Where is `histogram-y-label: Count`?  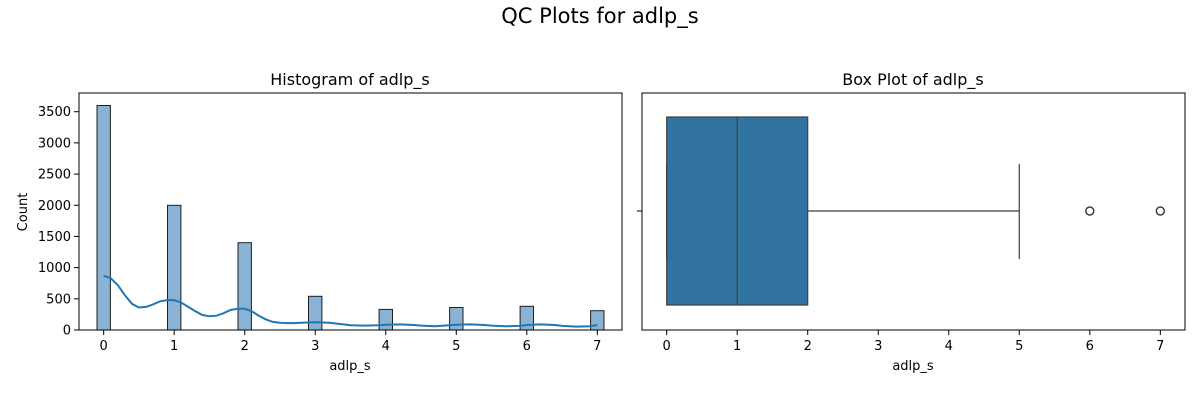
histogram-y-label: Count is located at coordinates (23, 212).